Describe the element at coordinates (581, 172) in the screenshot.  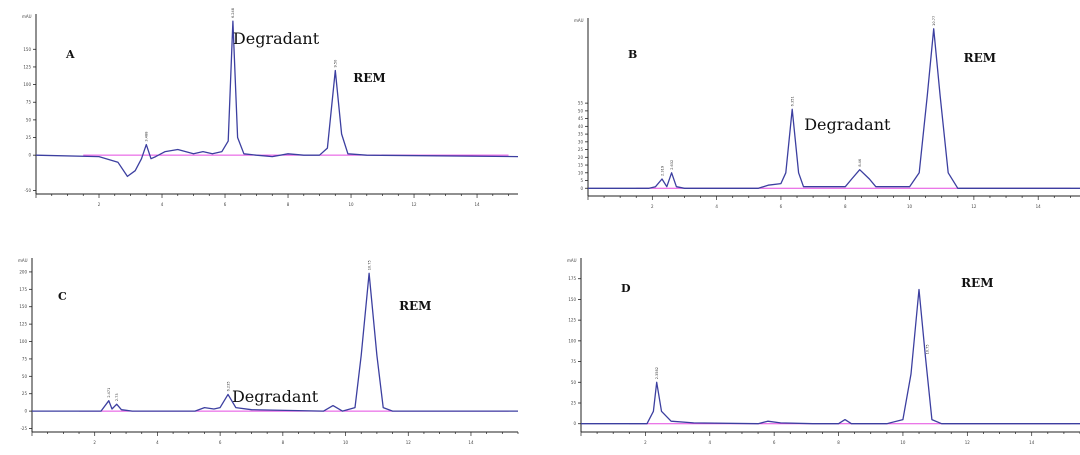
I see `y-tick-label: 10` at that location.